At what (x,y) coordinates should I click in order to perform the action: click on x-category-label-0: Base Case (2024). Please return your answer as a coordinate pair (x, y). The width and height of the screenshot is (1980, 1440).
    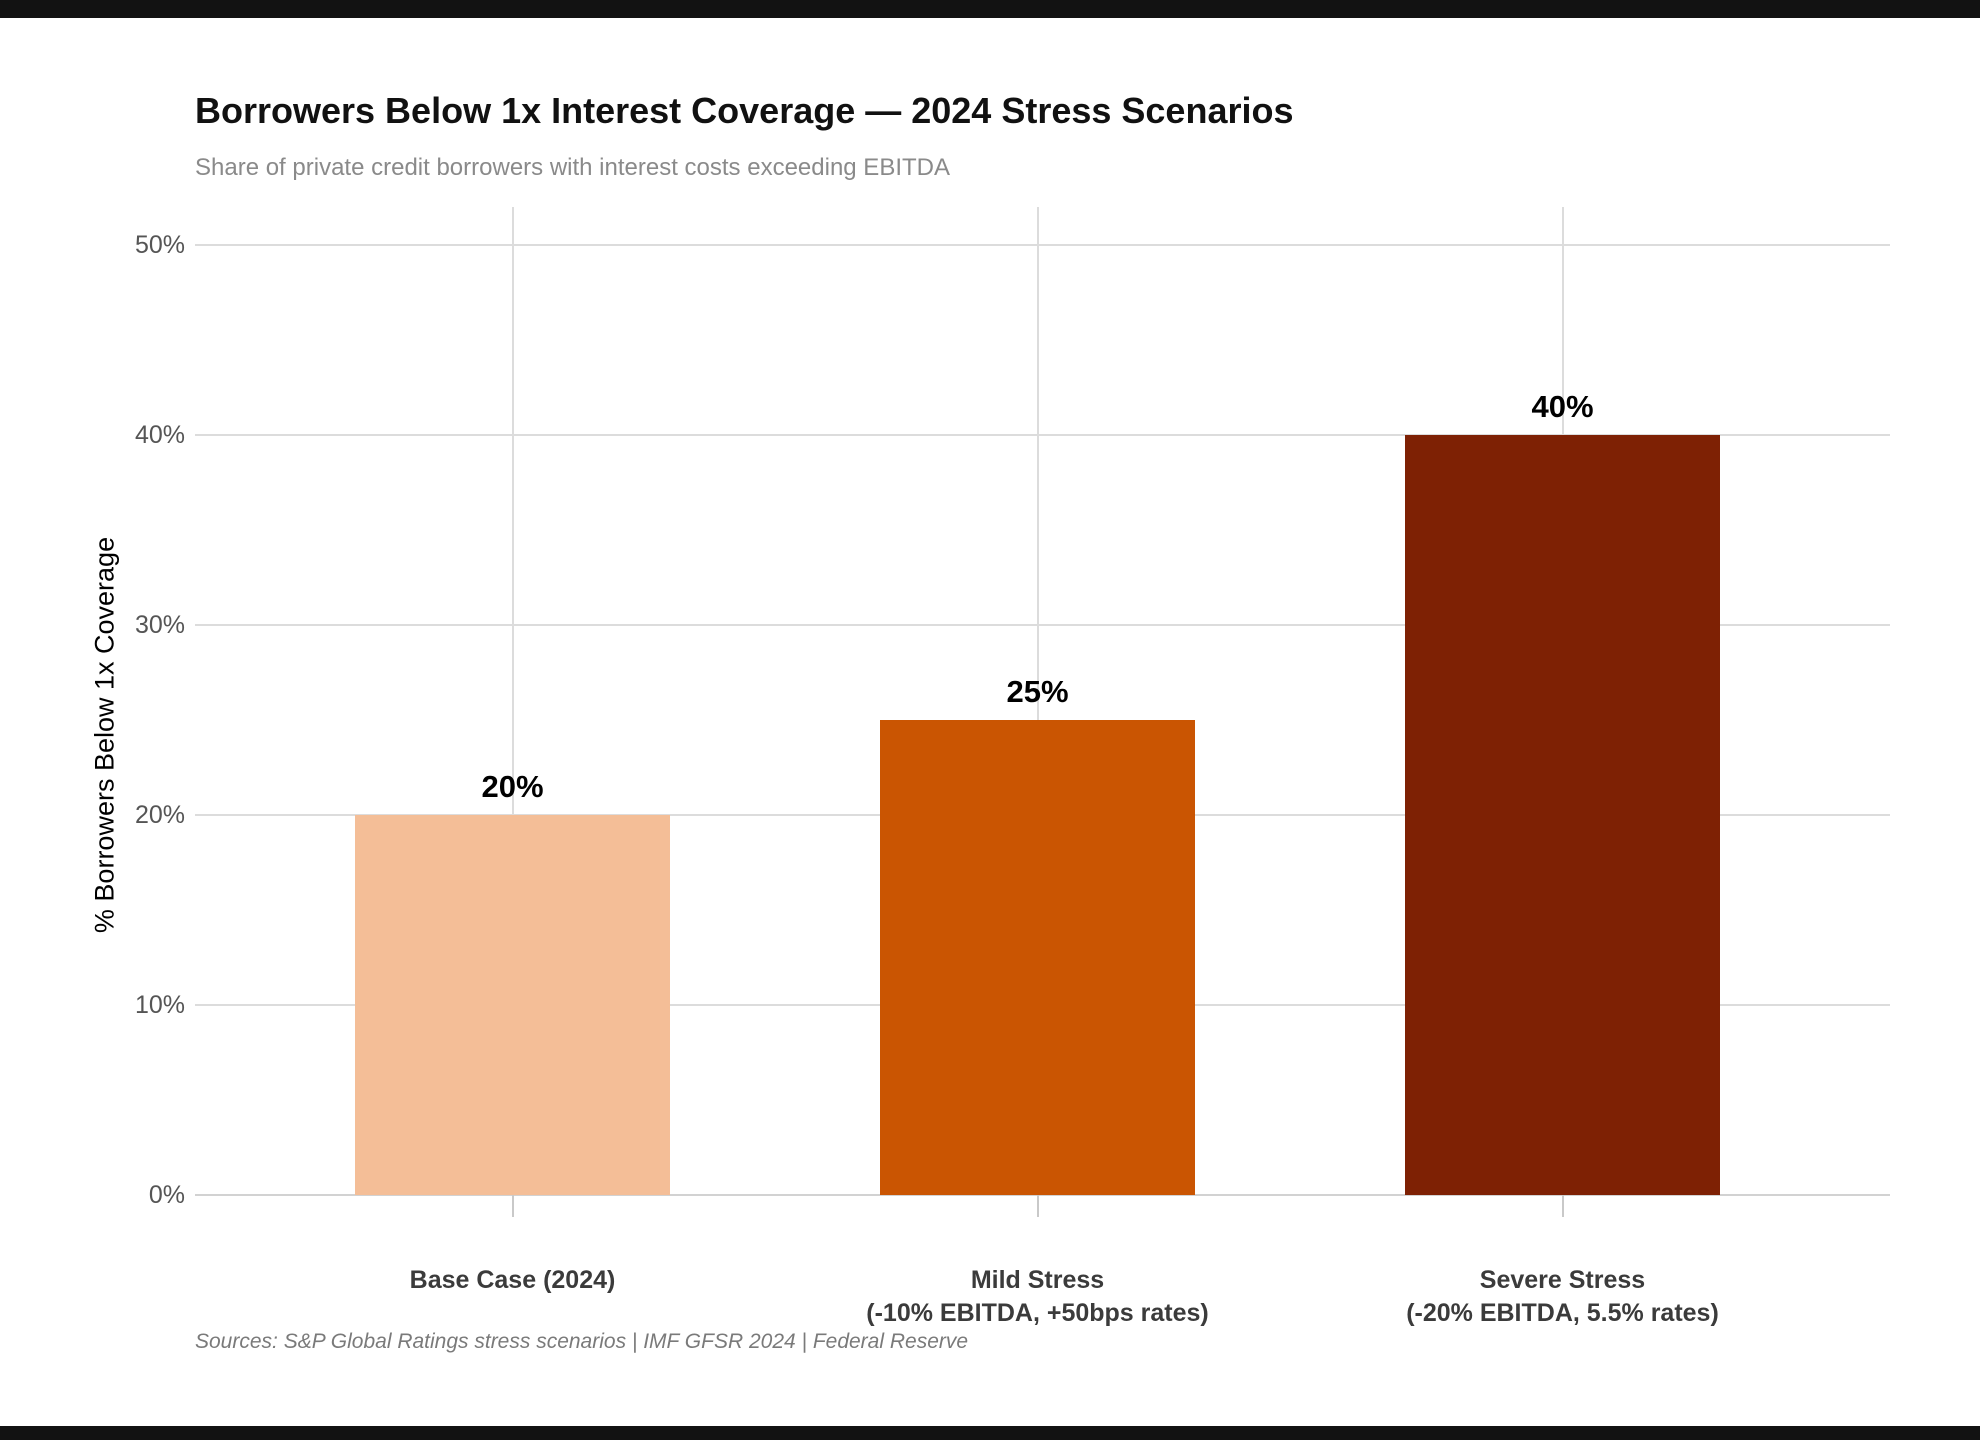
    Looking at the image, I should click on (512, 1280).